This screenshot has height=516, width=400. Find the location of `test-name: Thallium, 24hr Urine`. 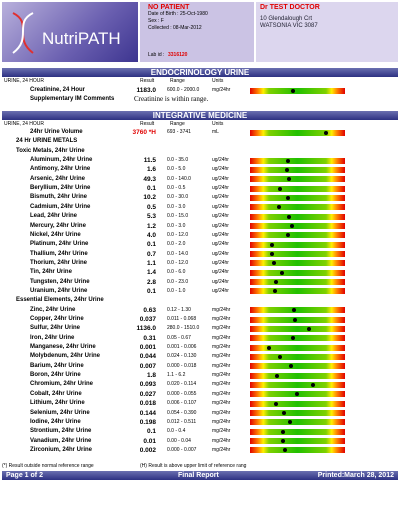

test-name: Thallium, 24hr Urine is located at coordinates (59, 253).